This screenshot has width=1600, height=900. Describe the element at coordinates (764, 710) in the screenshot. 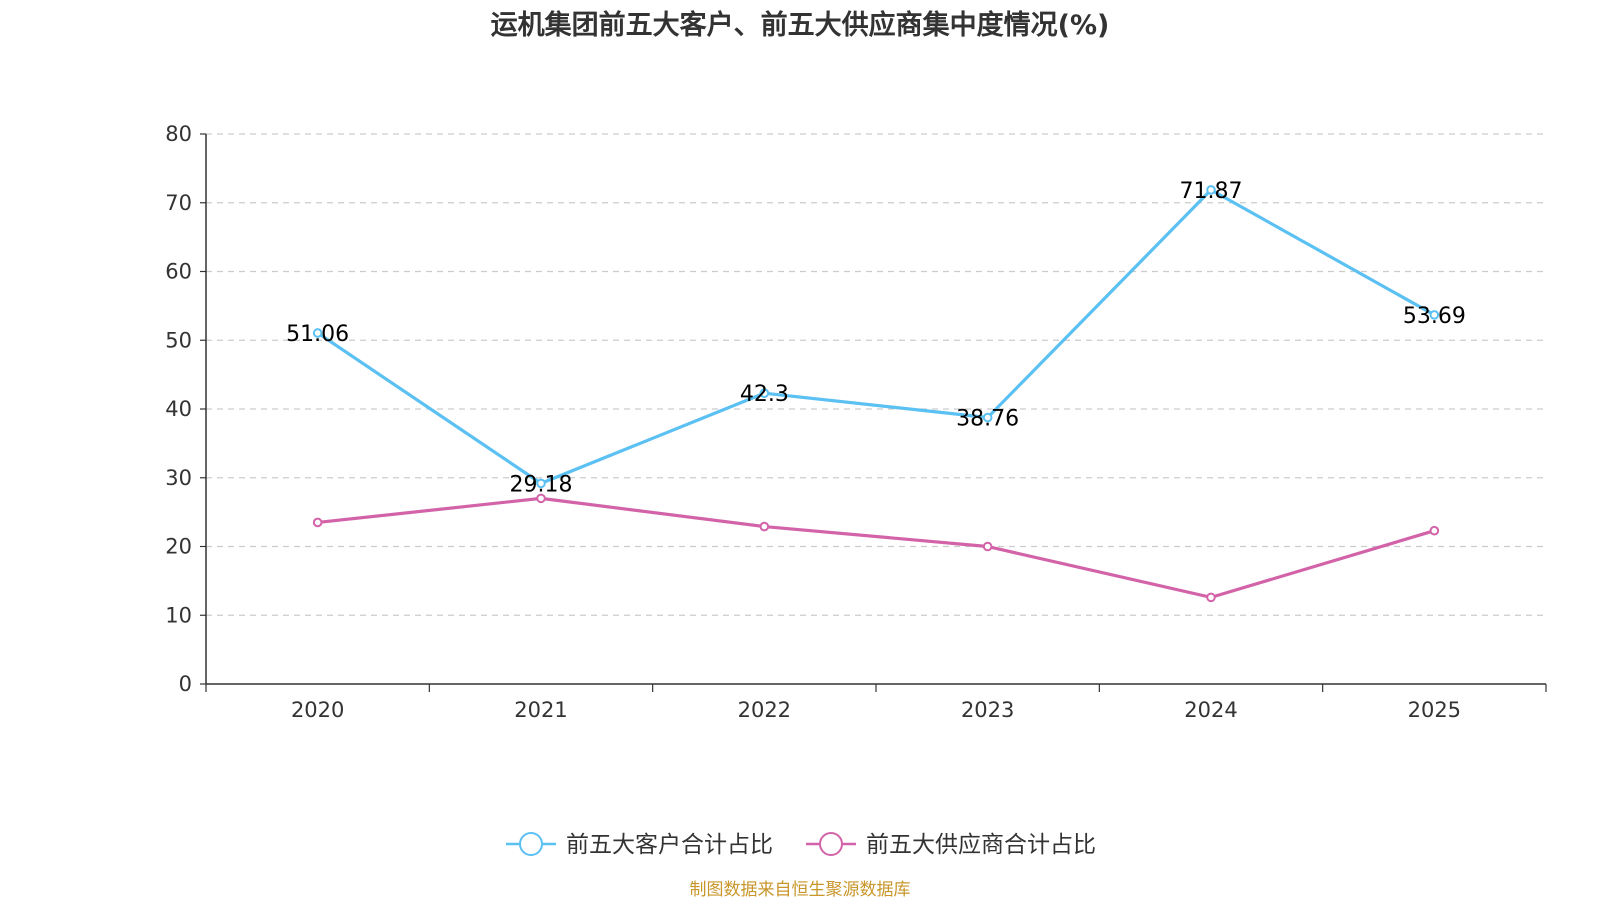

I see `x-tick-label: 2022` at that location.